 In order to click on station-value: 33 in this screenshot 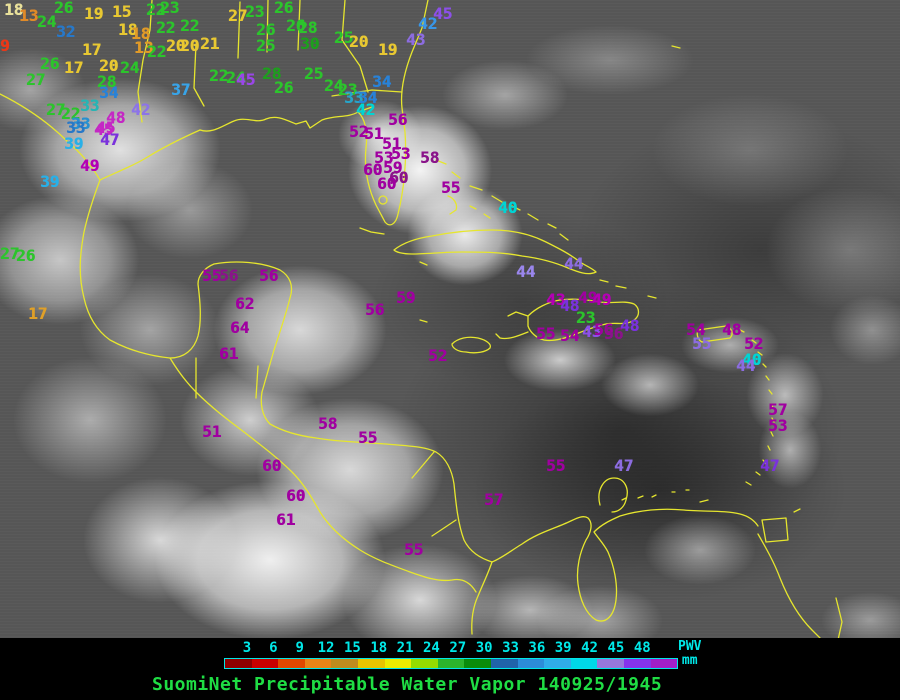, I will do `click(354, 97)`.